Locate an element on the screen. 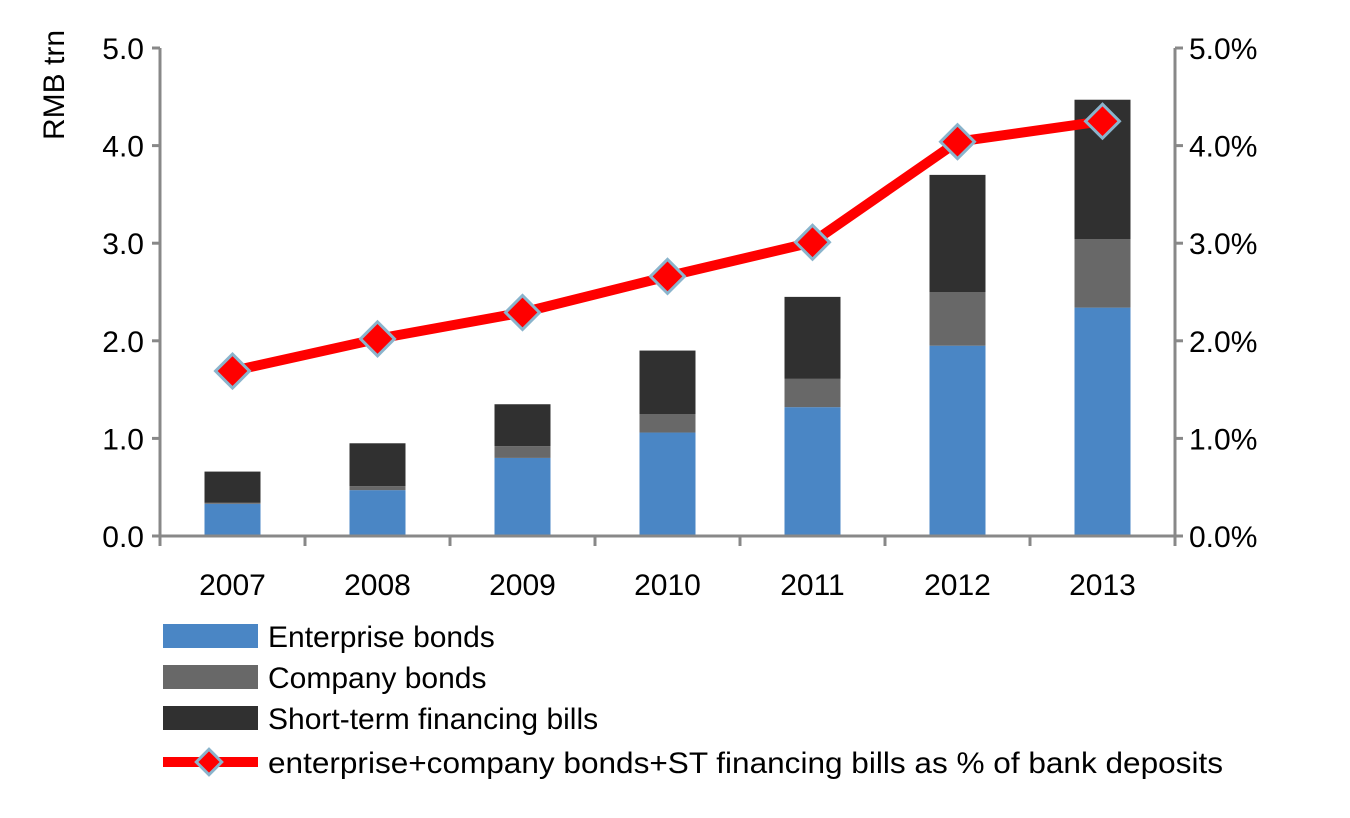 This screenshot has height=818, width=1350. legend-label: Enterprise bonds is located at coordinates (381, 637).